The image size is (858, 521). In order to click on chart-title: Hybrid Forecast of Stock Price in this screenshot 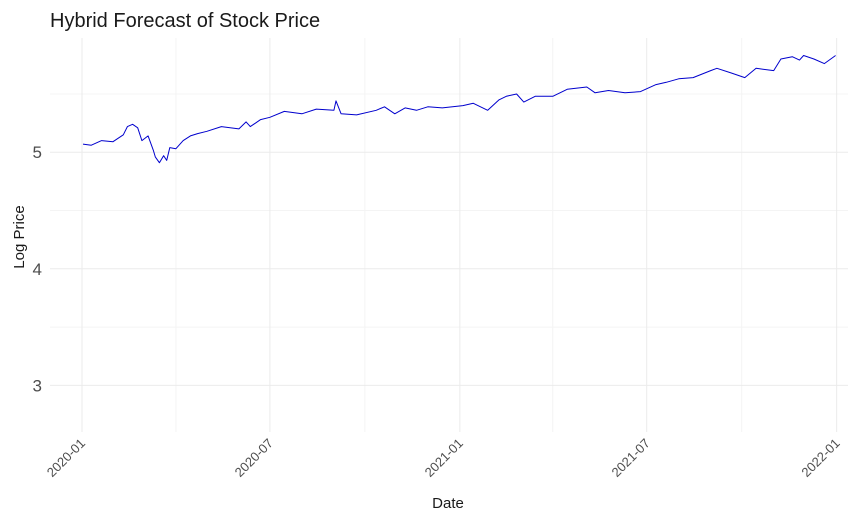, I will do `click(185, 21)`.